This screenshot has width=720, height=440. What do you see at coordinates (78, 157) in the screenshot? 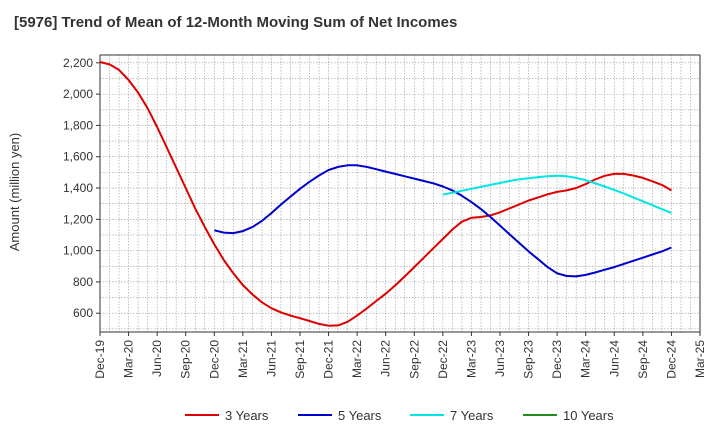
I see `y-tick-label: 1,600` at bounding box center [78, 157].